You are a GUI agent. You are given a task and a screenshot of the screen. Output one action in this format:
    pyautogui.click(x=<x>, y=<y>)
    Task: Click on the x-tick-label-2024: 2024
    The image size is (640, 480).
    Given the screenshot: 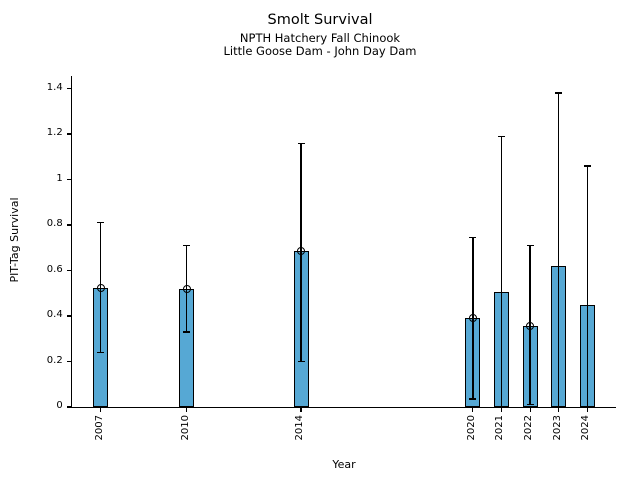 What is the action you would take?
    pyautogui.click(x=586, y=428)
    